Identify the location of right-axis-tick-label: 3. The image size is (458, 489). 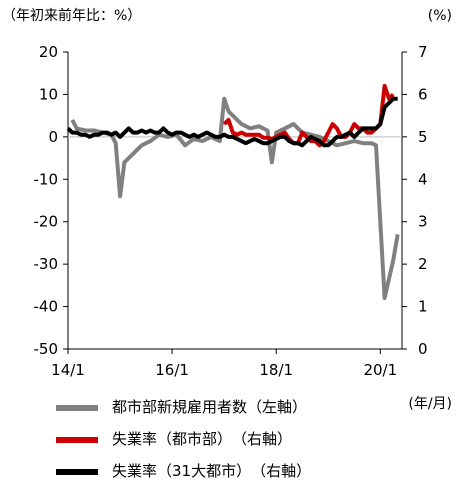
(423, 222).